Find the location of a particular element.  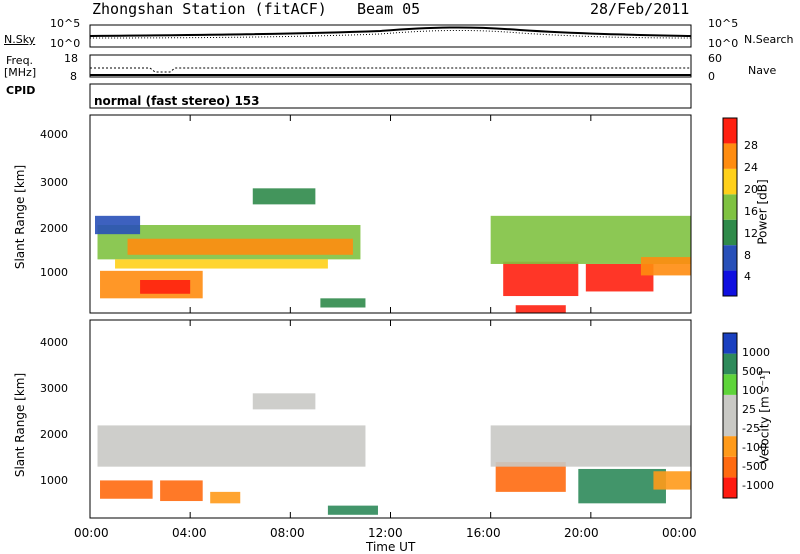

velocity-colorbar-frame is located at coordinates (730, 415).